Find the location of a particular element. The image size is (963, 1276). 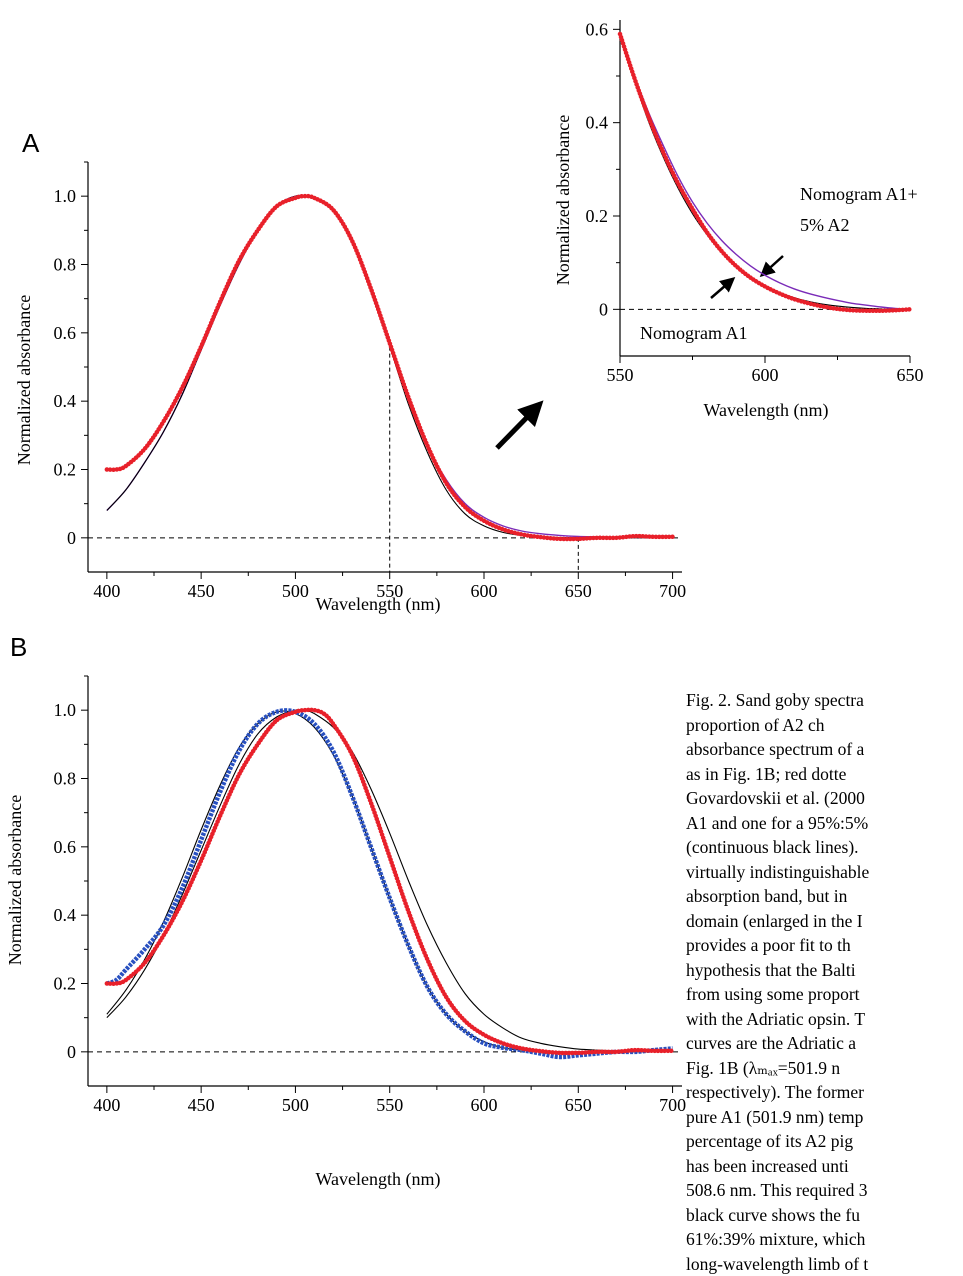

y-axis-label-b: Normalized absorbance is located at coordinates (15, 880).